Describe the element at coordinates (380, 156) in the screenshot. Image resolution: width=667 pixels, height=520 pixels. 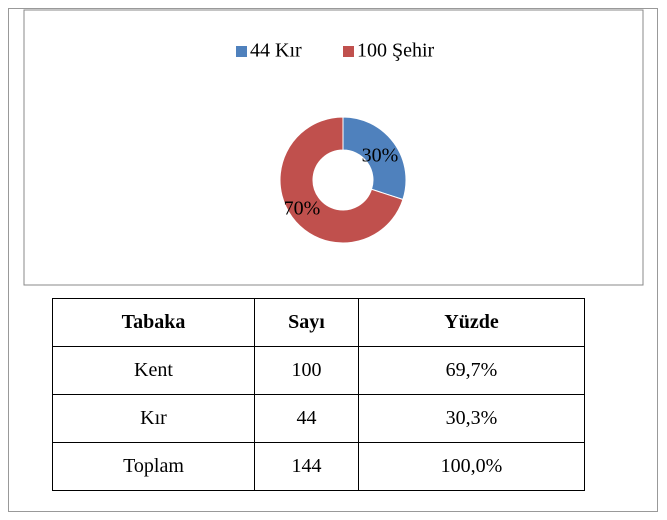
I see `data-label: 30%` at that location.